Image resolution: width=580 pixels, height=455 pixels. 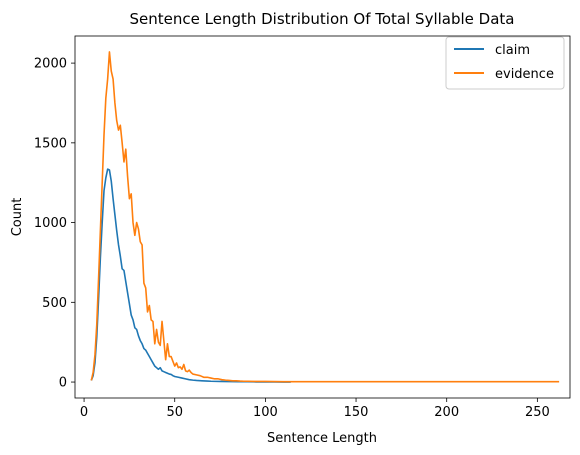 What do you see at coordinates (512, 50) in the screenshot?
I see `legend-label-claim: claim` at bounding box center [512, 50].